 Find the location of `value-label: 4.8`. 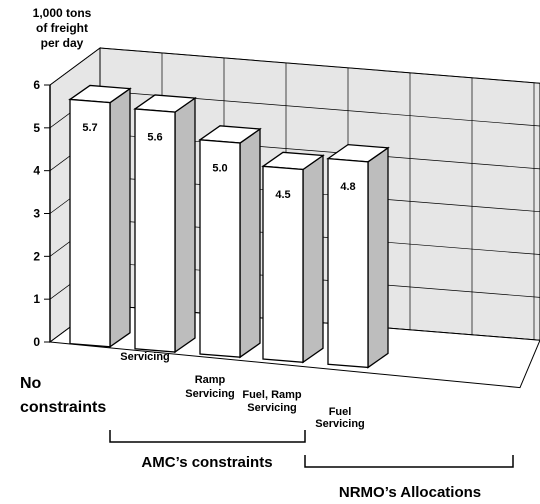

value-label: 4.8 is located at coordinates (347, 187).